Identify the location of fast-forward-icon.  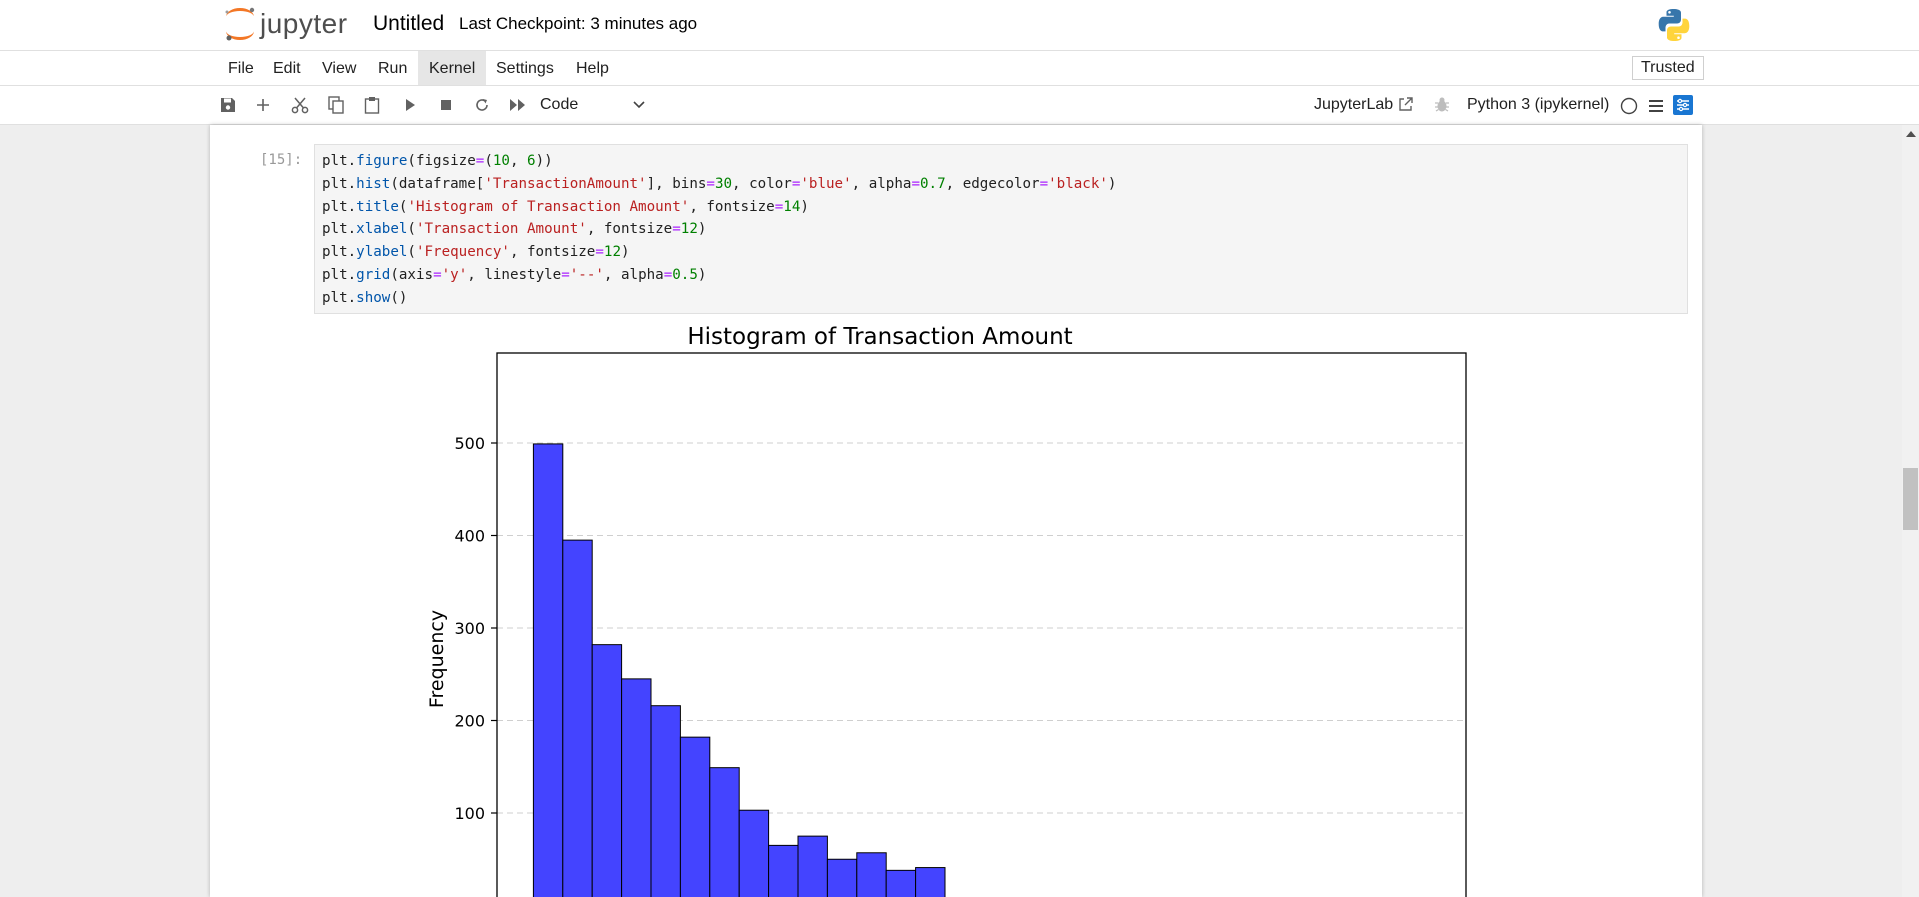
(518, 105).